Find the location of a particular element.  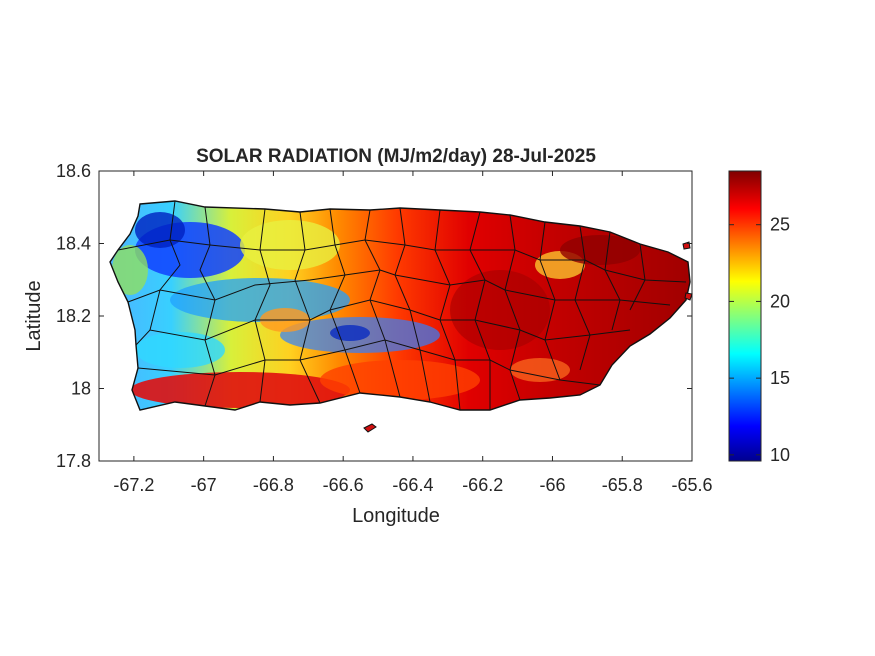

colorbar-tick-label: 10 is located at coordinates (780, 455).